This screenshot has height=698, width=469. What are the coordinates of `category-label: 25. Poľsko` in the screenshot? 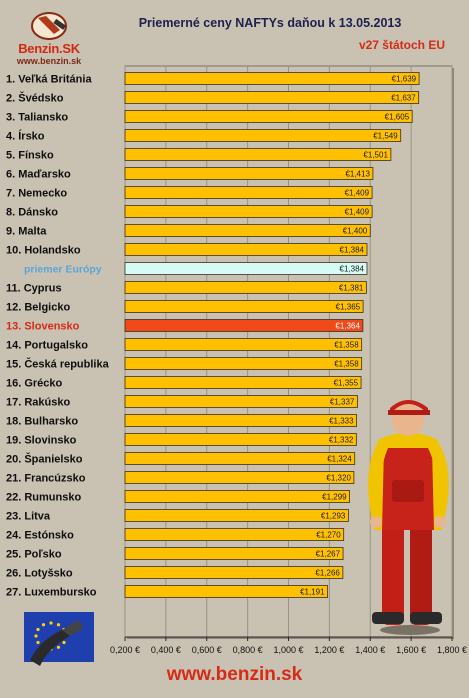 It's located at (34, 555).